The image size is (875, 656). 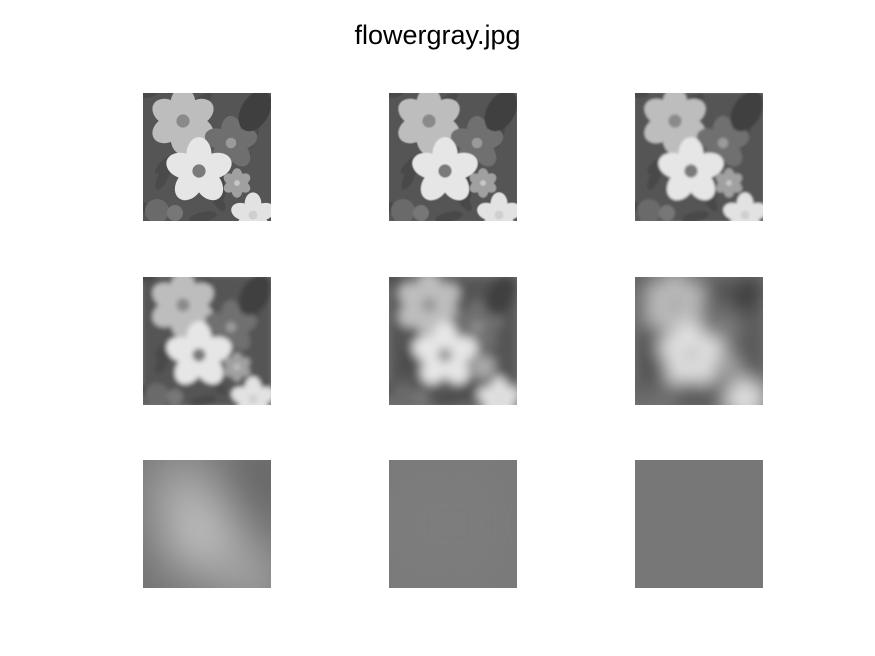 I want to click on figure-title: flowergray.jpg, so click(x=437, y=35).